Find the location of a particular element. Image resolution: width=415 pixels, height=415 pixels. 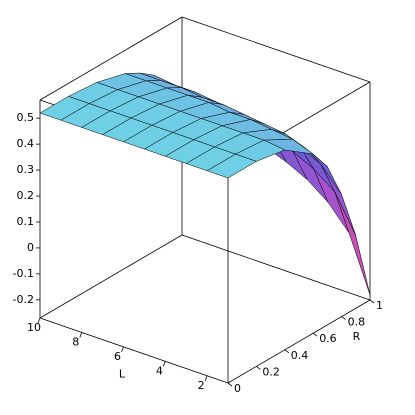

y-tick-label: 1 is located at coordinates (379, 305).